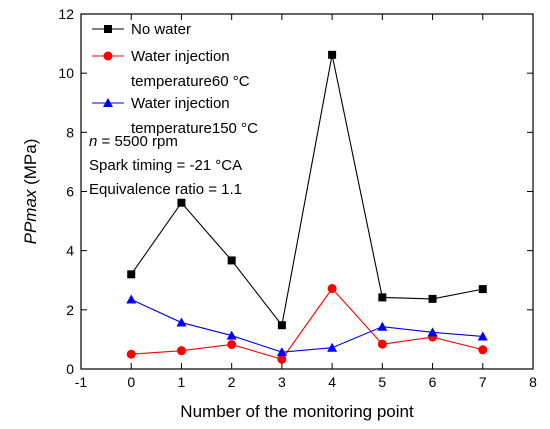 The width and height of the screenshot is (550, 429). Describe the element at coordinates (332, 382) in the screenshot. I see `x-tick-label: 4` at that location.